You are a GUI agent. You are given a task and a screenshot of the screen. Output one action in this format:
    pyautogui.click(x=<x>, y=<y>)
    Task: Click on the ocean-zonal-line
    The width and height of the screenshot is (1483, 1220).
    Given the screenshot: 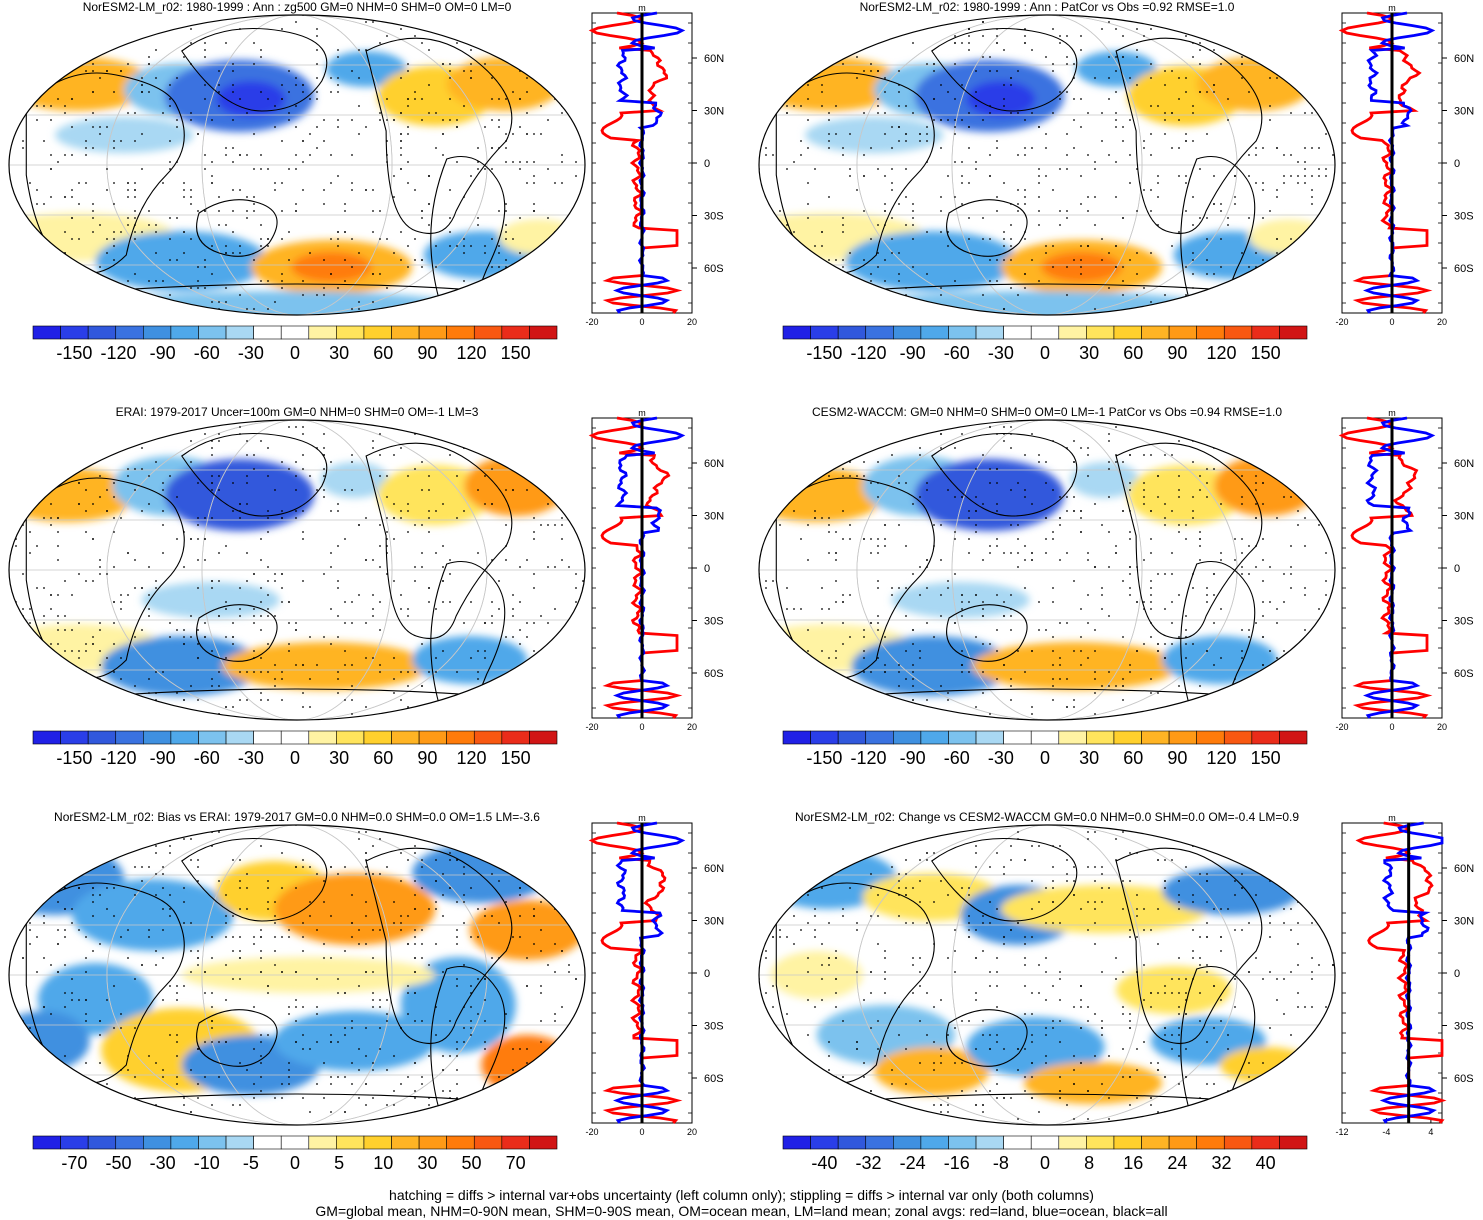 What is the action you would take?
    pyautogui.click(x=1411, y=972)
    